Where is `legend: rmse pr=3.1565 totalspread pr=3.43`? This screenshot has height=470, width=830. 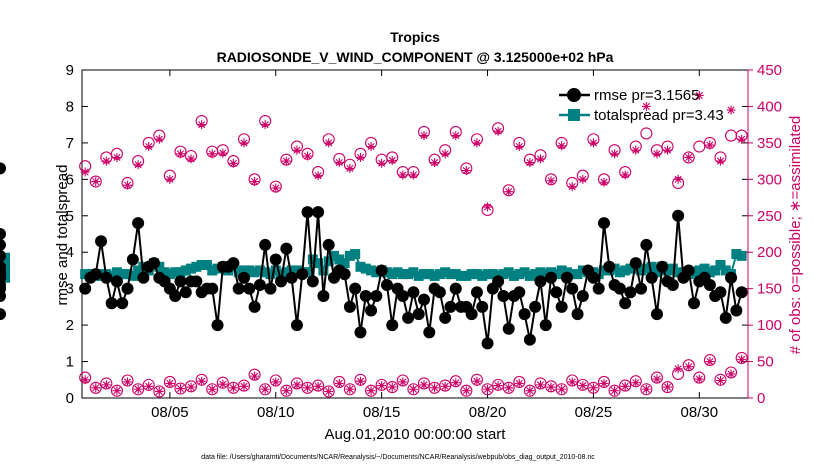
legend: rmse pr=3.1565 totalspread pr=3.43 is located at coordinates (641, 105).